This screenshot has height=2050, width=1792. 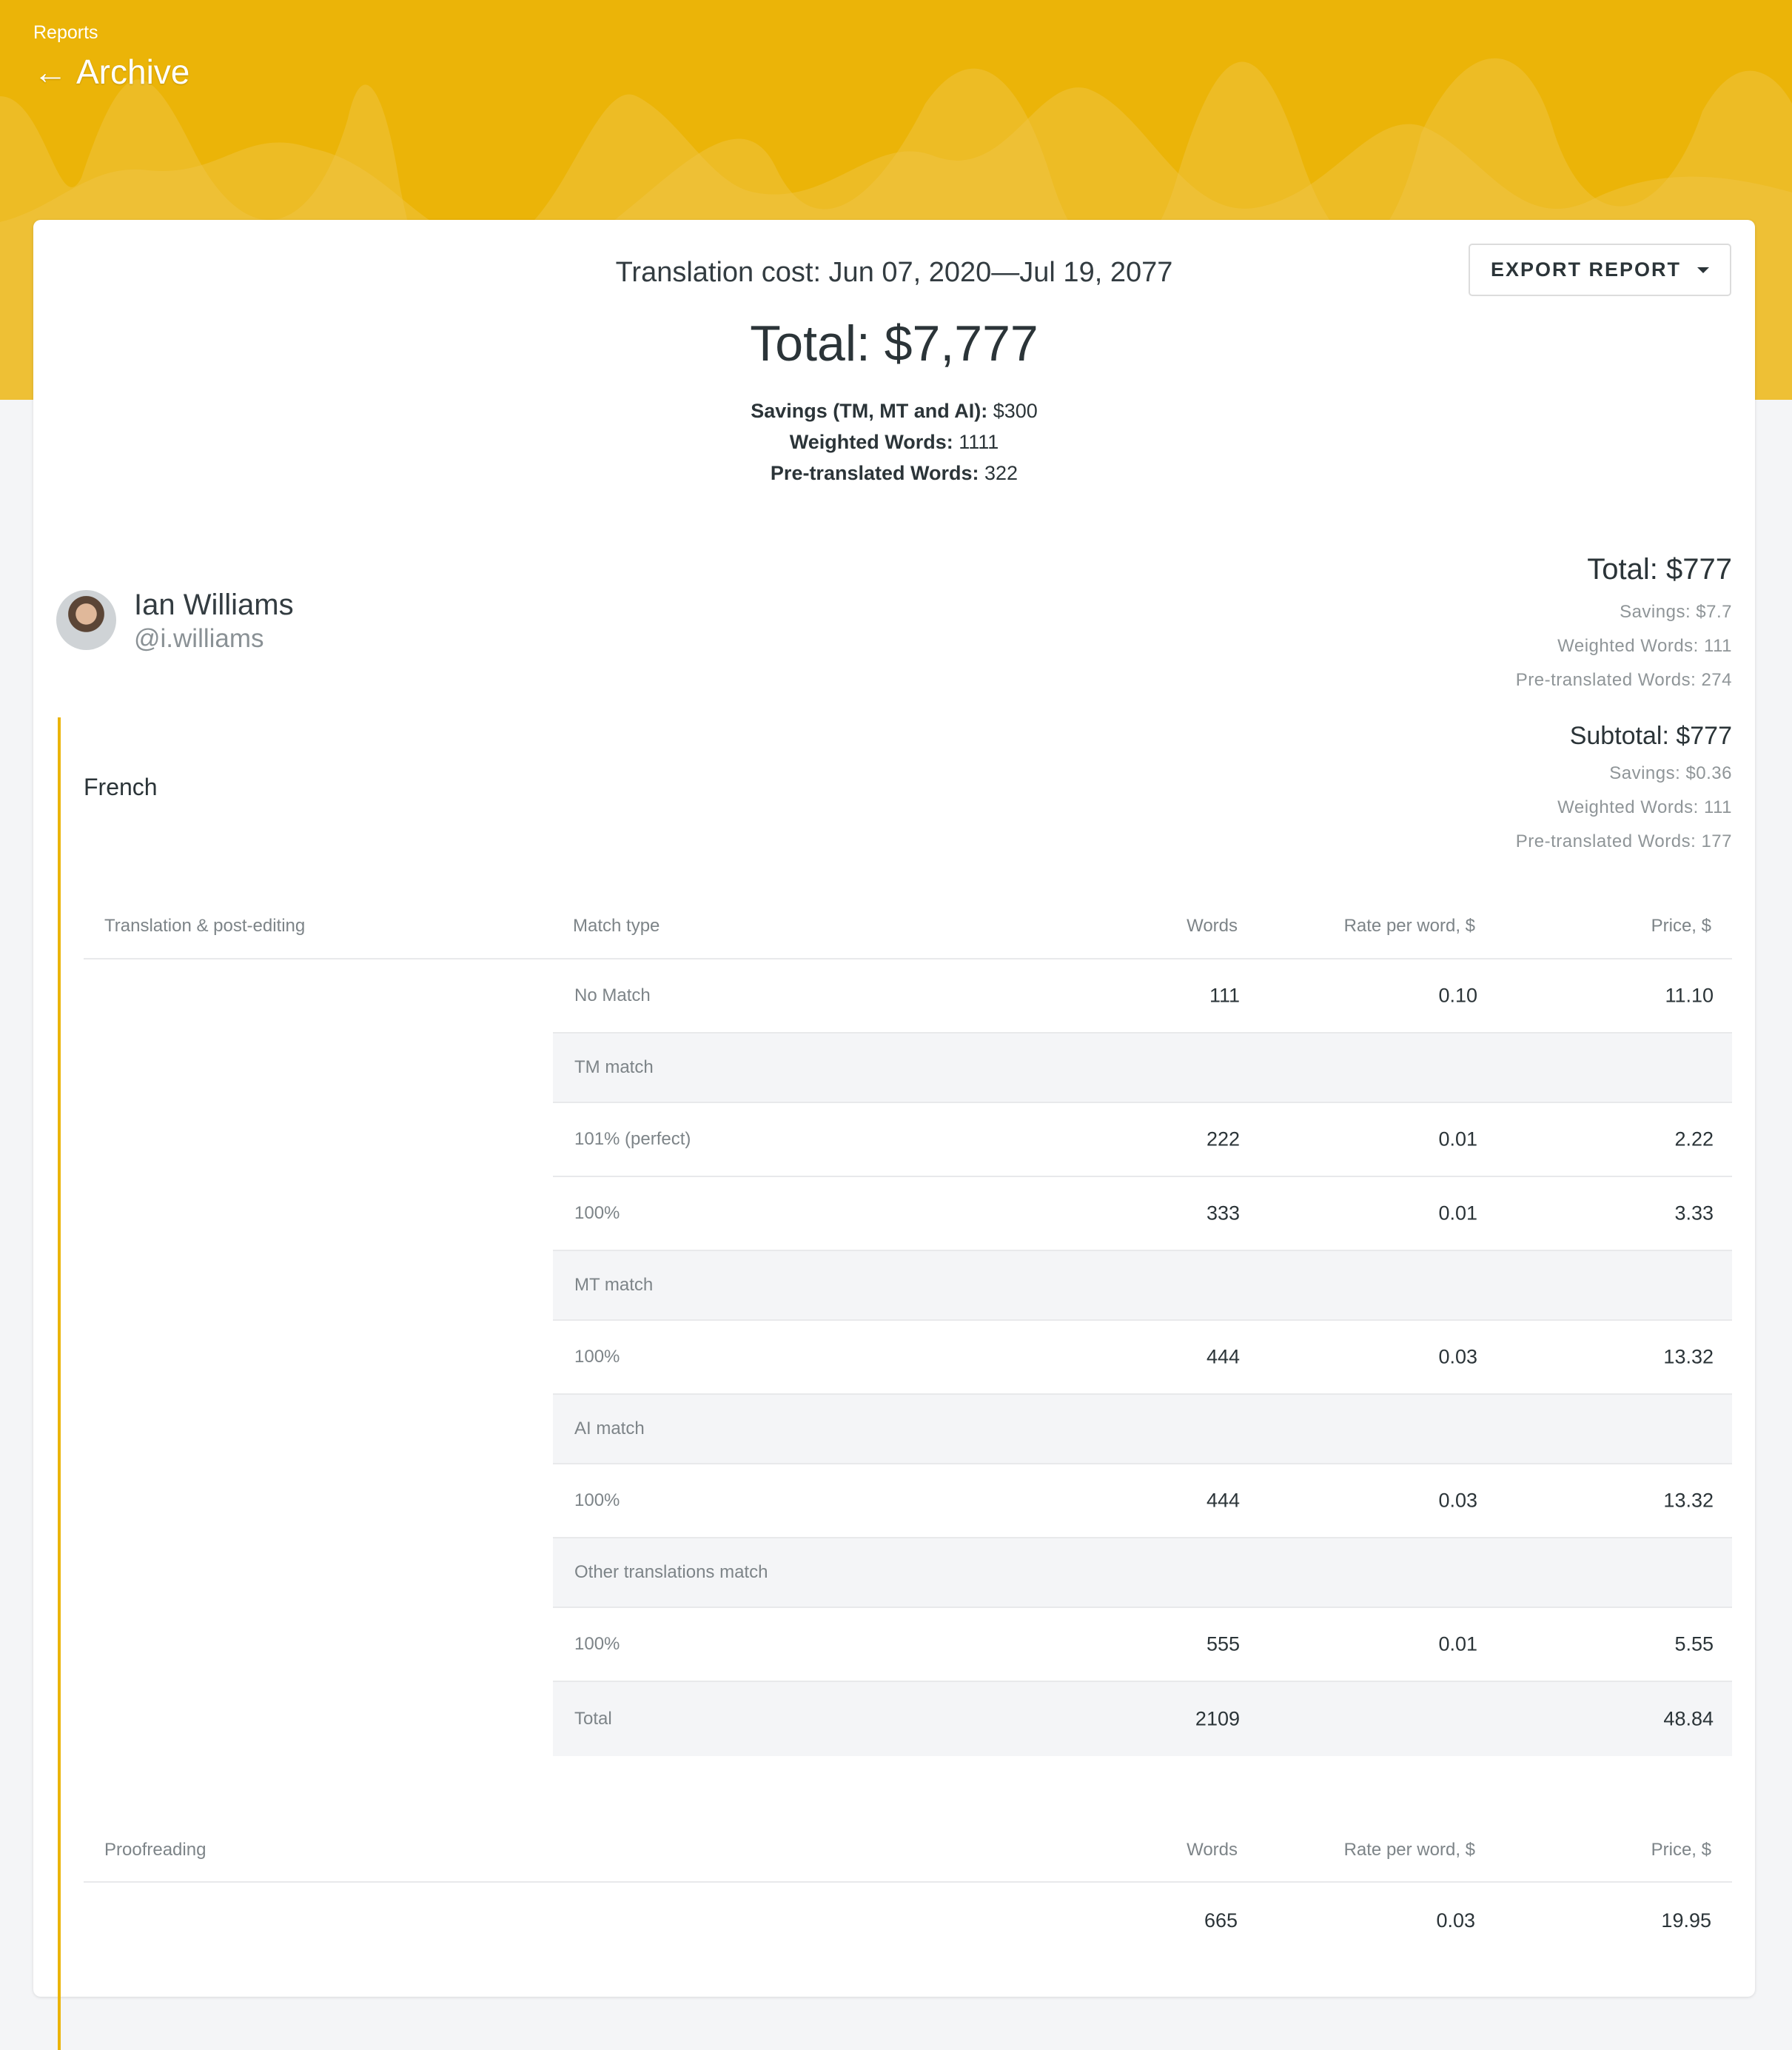 I want to click on match-type-cell: No Match, so click(x=612, y=995).